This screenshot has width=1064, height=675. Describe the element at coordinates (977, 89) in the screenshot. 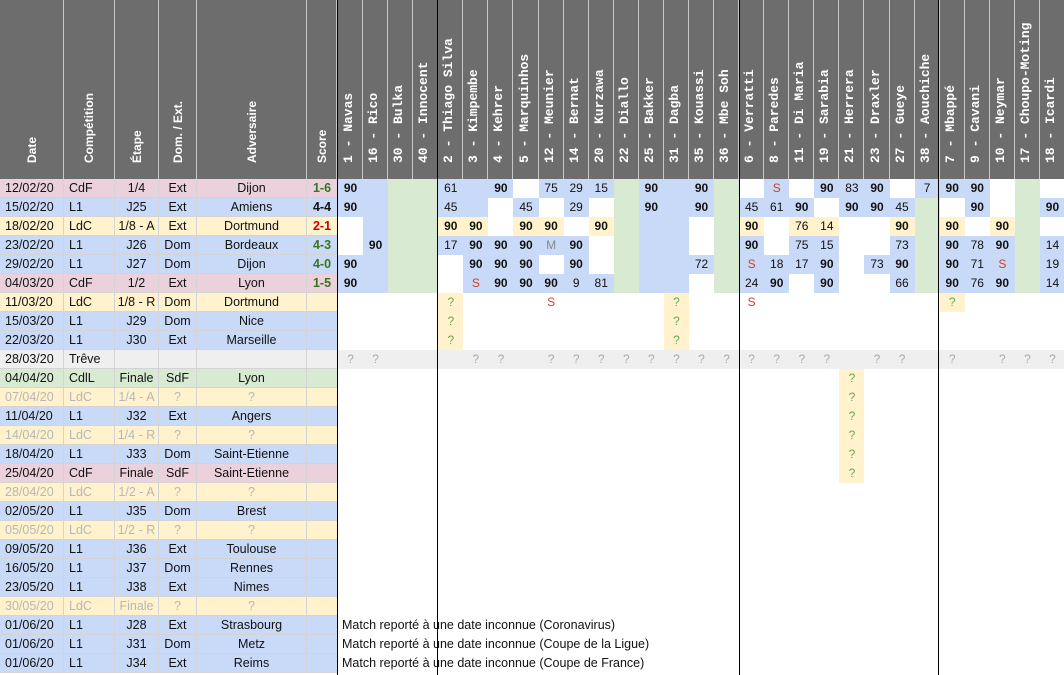

I see `player-header-26: 9 - Cavani` at that location.